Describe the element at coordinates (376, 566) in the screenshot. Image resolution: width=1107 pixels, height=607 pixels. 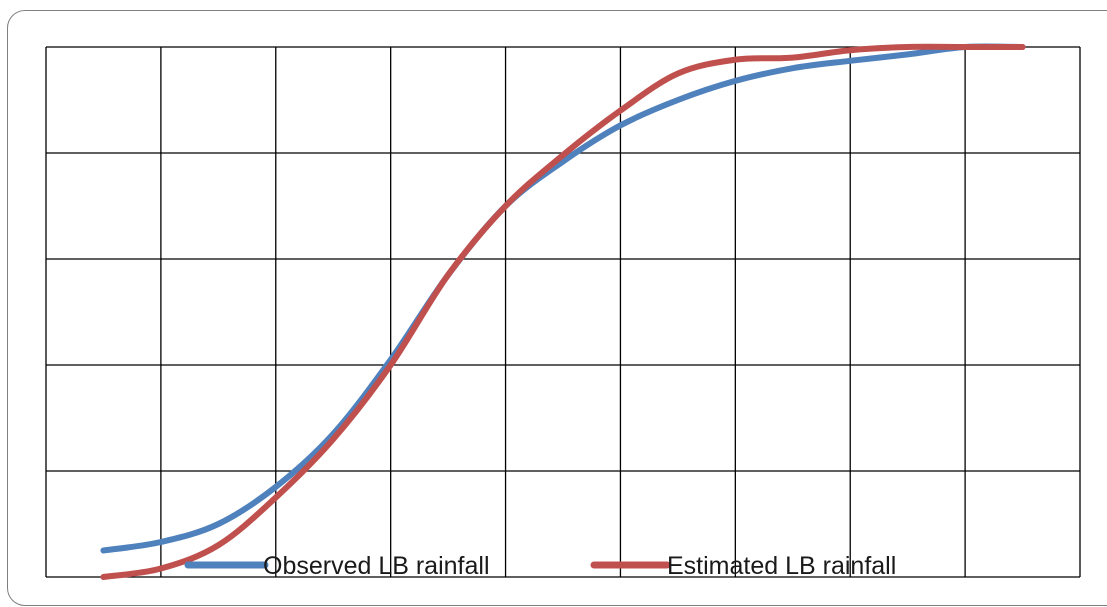
I see `legend-label-observed: Observed LB rainfall` at that location.